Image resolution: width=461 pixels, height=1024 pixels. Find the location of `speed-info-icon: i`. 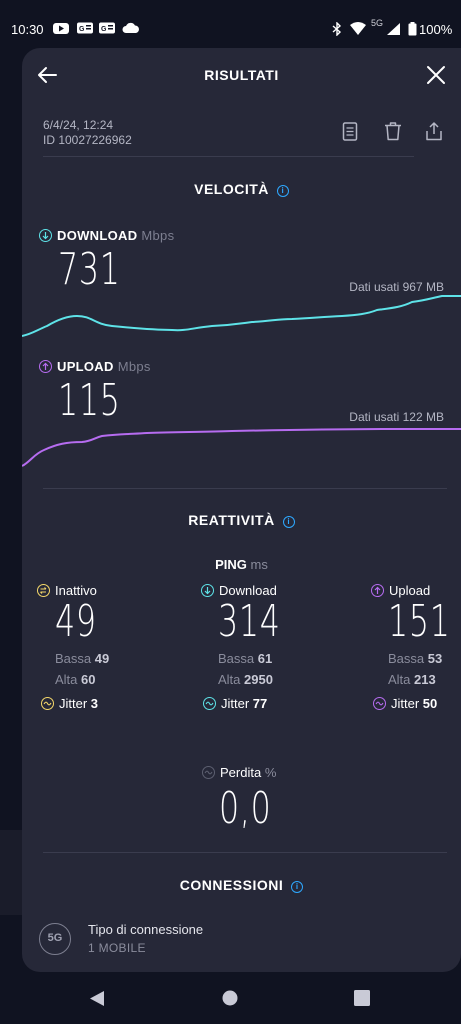

speed-info-icon: i is located at coordinates (282, 191).